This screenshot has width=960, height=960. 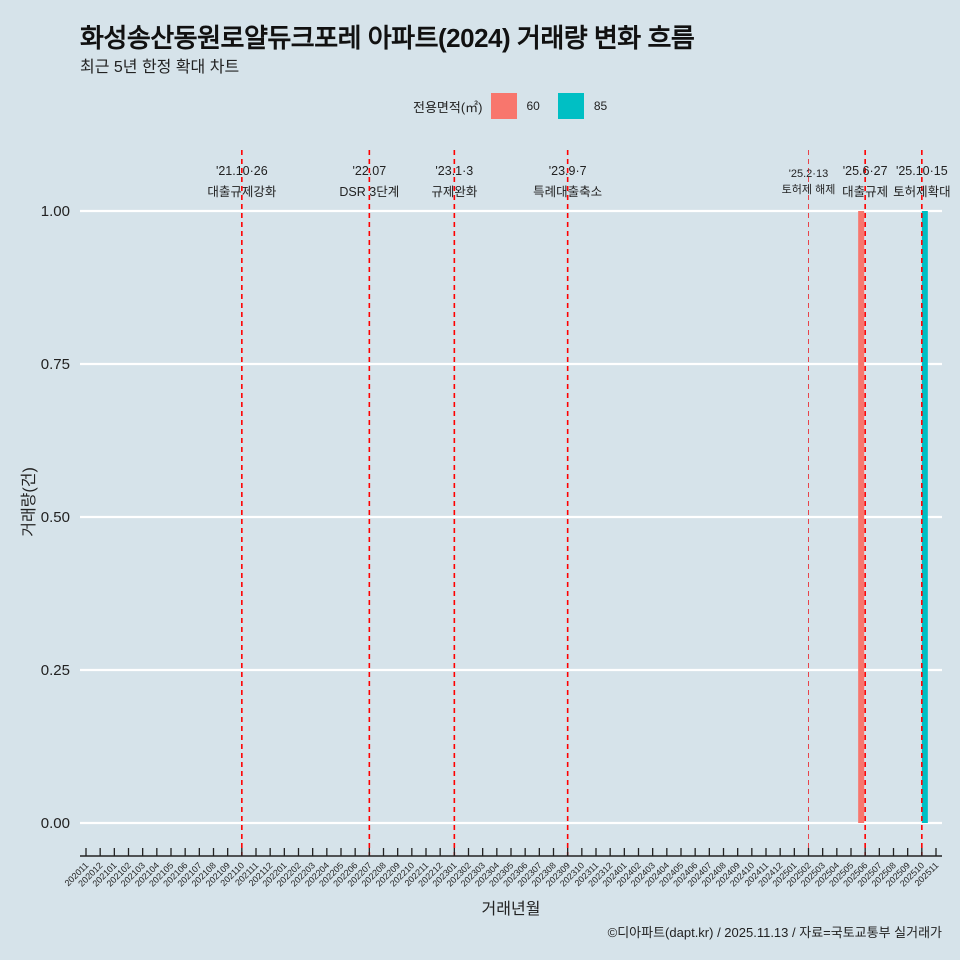 What do you see at coordinates (448, 107) in the screenshot?
I see `legend-title: 전용면적(㎡)` at bounding box center [448, 107].